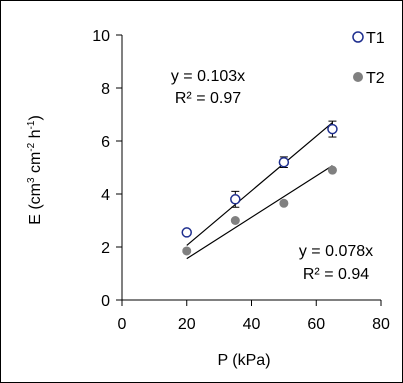  I want to click on x-tick-label: 20, so click(187, 324).